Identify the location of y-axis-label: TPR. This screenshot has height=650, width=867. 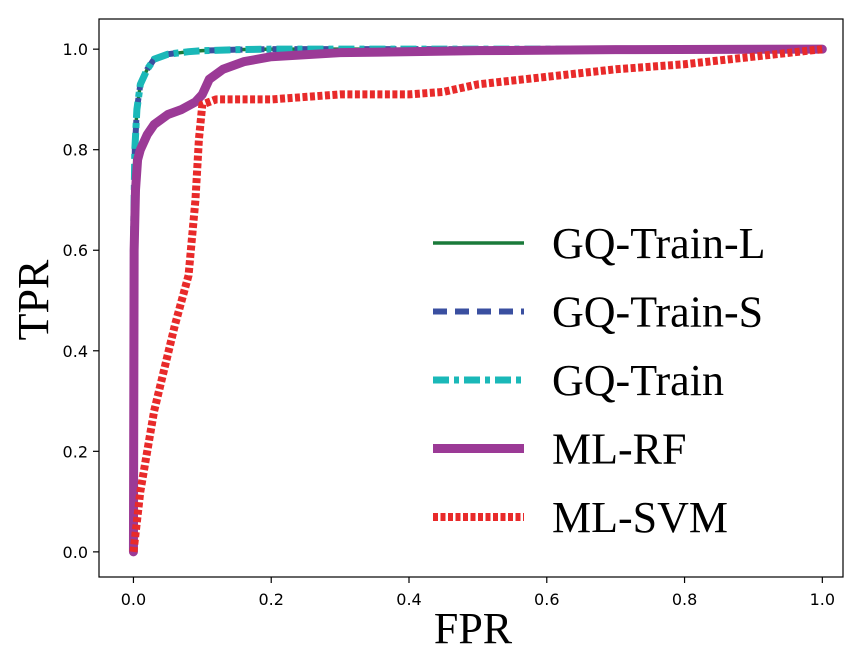
(33, 299).